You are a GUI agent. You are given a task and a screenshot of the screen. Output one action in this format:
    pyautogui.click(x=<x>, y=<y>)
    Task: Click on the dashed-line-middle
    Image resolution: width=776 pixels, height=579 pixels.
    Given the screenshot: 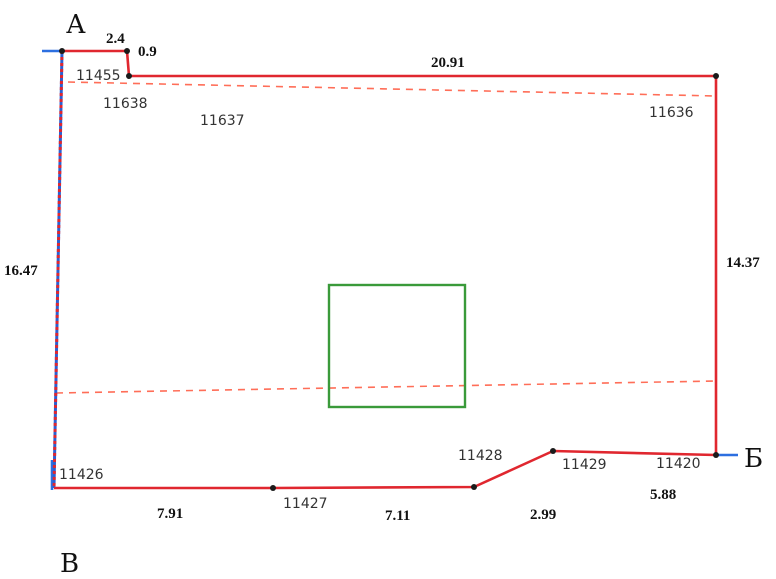 What is the action you would take?
    pyautogui.click(x=386, y=387)
    